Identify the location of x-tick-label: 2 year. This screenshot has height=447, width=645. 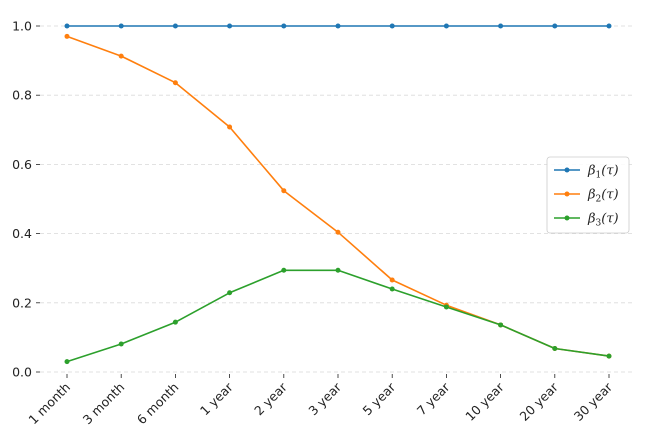
(270, 398).